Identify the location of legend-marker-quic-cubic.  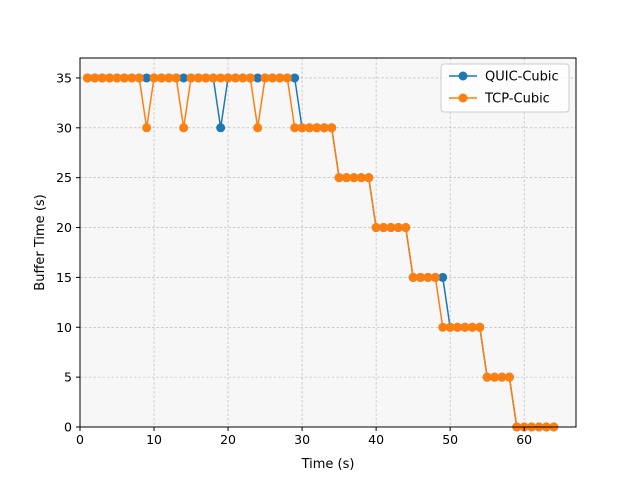
(463, 76).